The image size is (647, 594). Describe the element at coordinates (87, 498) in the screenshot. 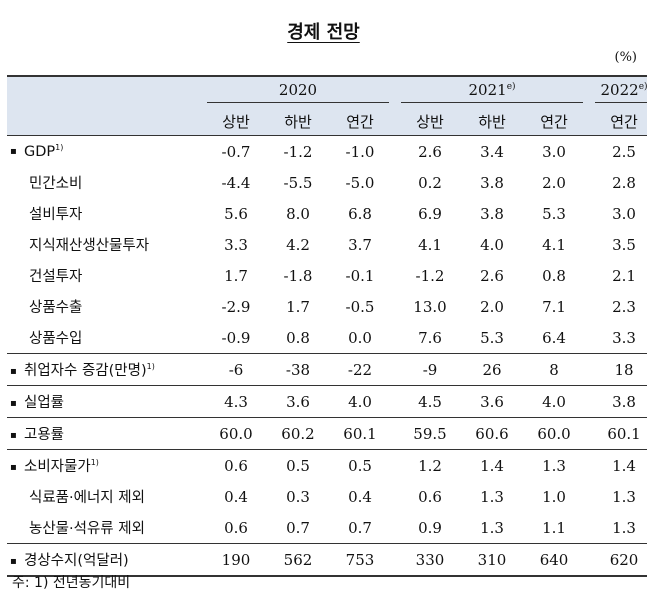

I see `row-label-text: 식료품·에너지 제외` at that location.